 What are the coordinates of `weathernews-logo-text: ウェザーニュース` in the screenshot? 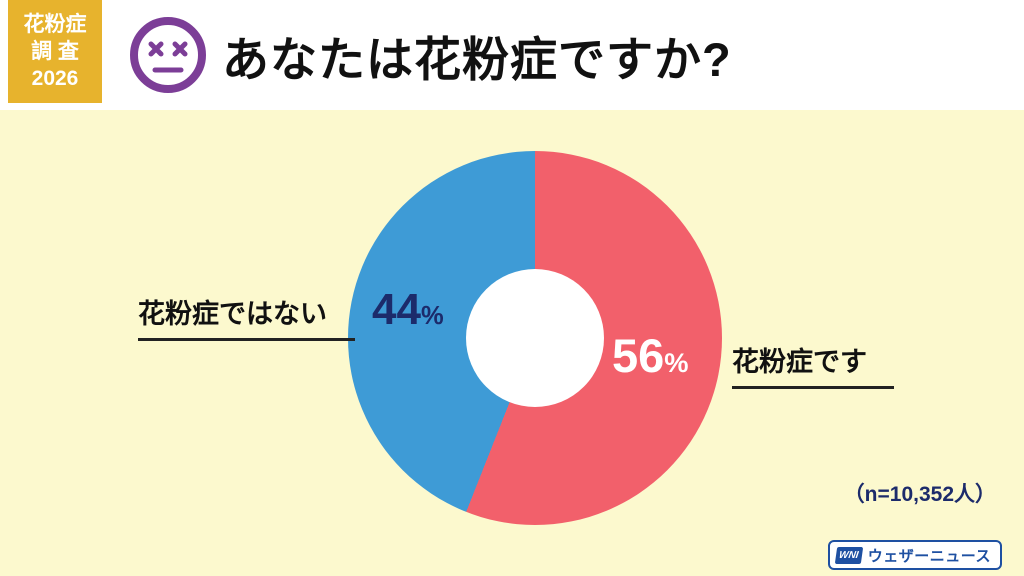 It's located at (929, 556).